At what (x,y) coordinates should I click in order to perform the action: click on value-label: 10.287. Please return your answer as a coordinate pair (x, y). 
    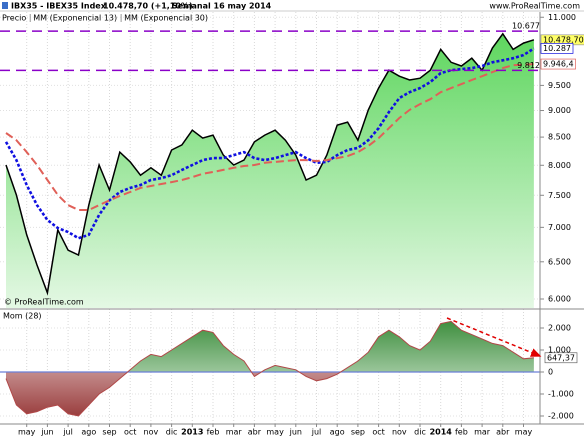
    Looking at the image, I should click on (557, 48).